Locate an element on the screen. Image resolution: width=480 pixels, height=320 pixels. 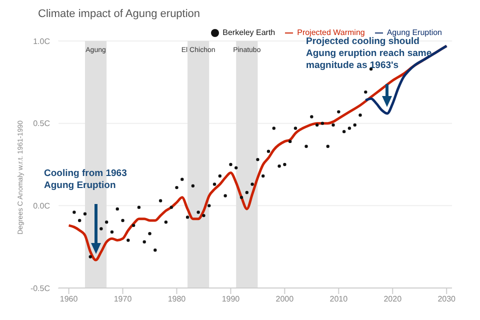
y-tick-label: 0.5C is located at coordinates (41, 123).